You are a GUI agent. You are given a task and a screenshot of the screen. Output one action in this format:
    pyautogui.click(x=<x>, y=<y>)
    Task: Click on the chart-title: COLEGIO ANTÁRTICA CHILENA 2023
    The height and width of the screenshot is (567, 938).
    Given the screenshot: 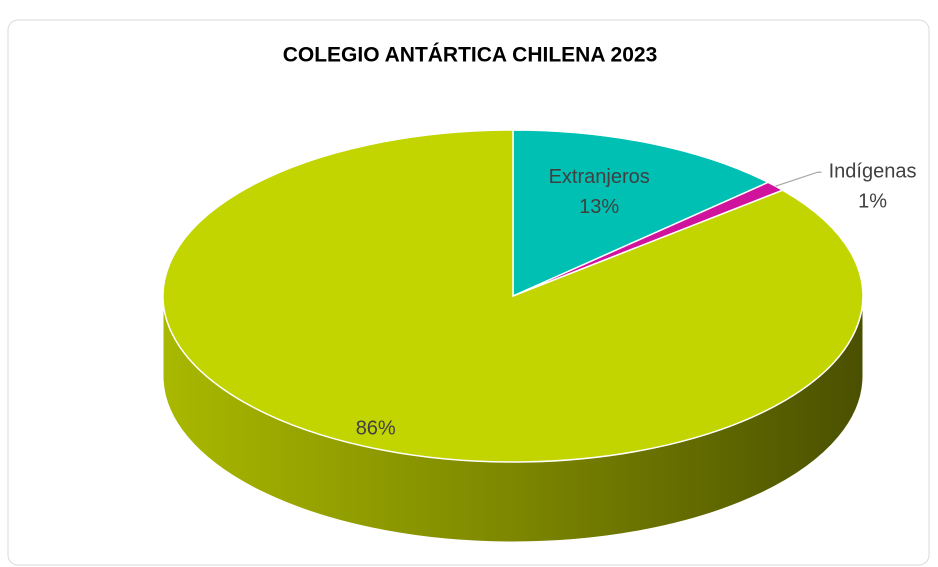 What is the action you would take?
    pyautogui.click(x=470, y=55)
    